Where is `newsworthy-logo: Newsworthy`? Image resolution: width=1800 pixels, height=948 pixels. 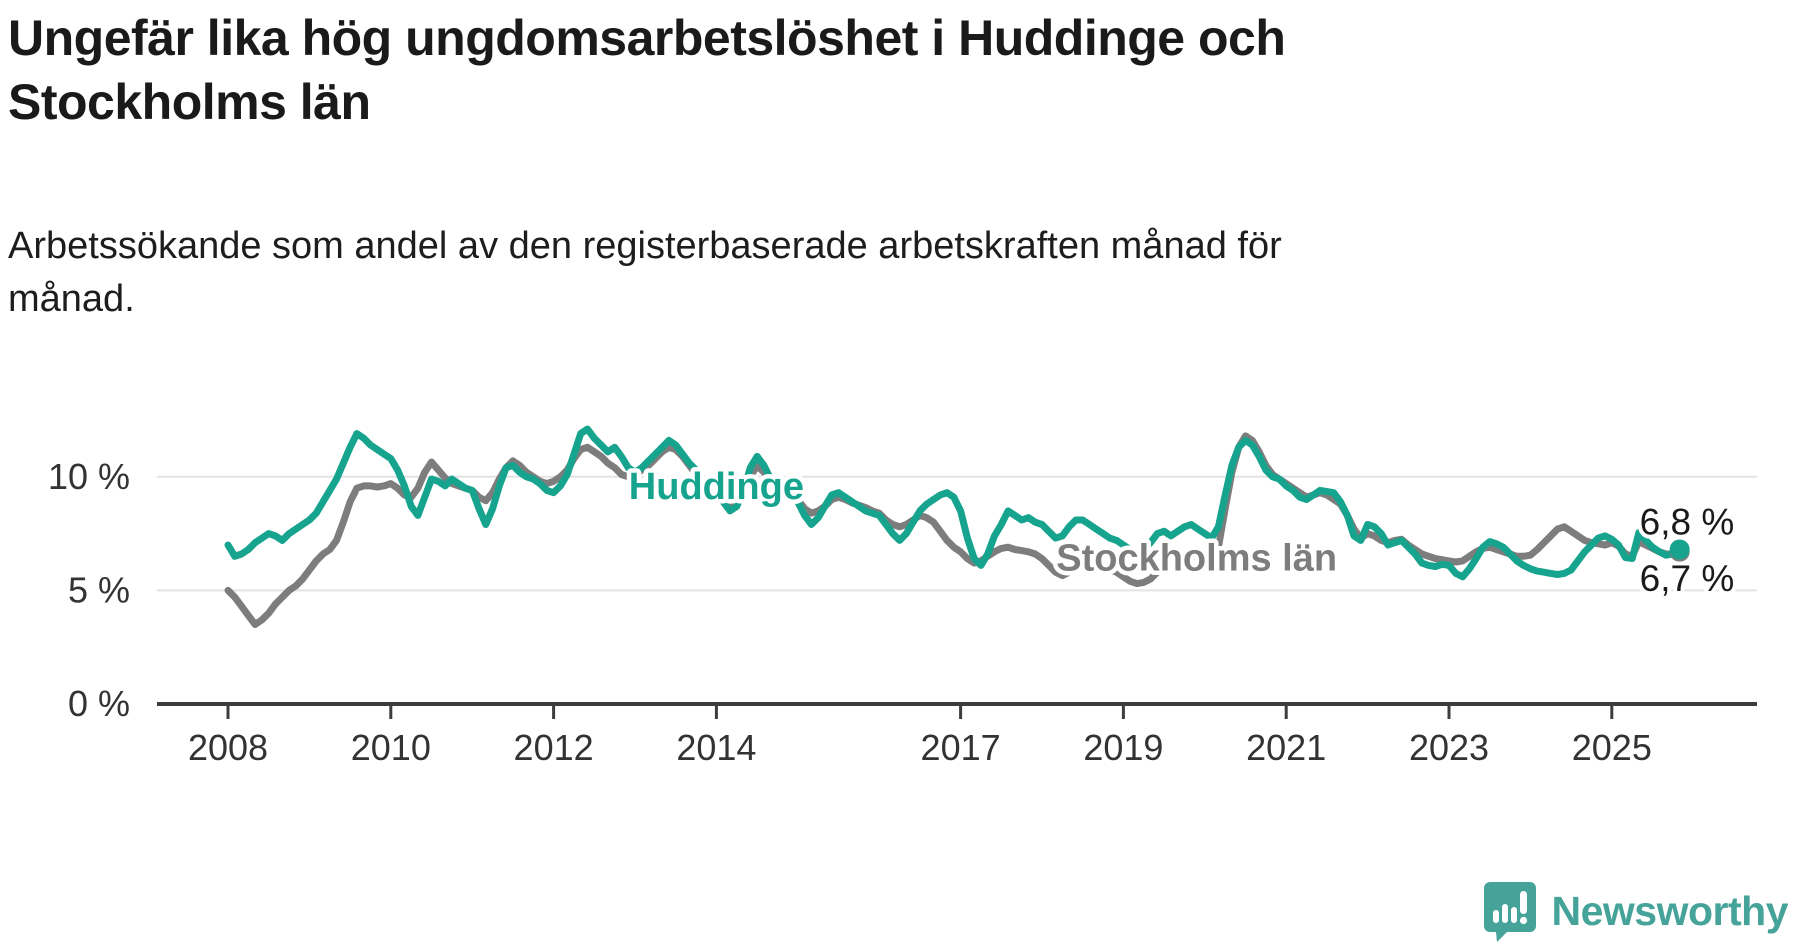
newsworthy-logo: Newsworthy is located at coordinates (1635, 911).